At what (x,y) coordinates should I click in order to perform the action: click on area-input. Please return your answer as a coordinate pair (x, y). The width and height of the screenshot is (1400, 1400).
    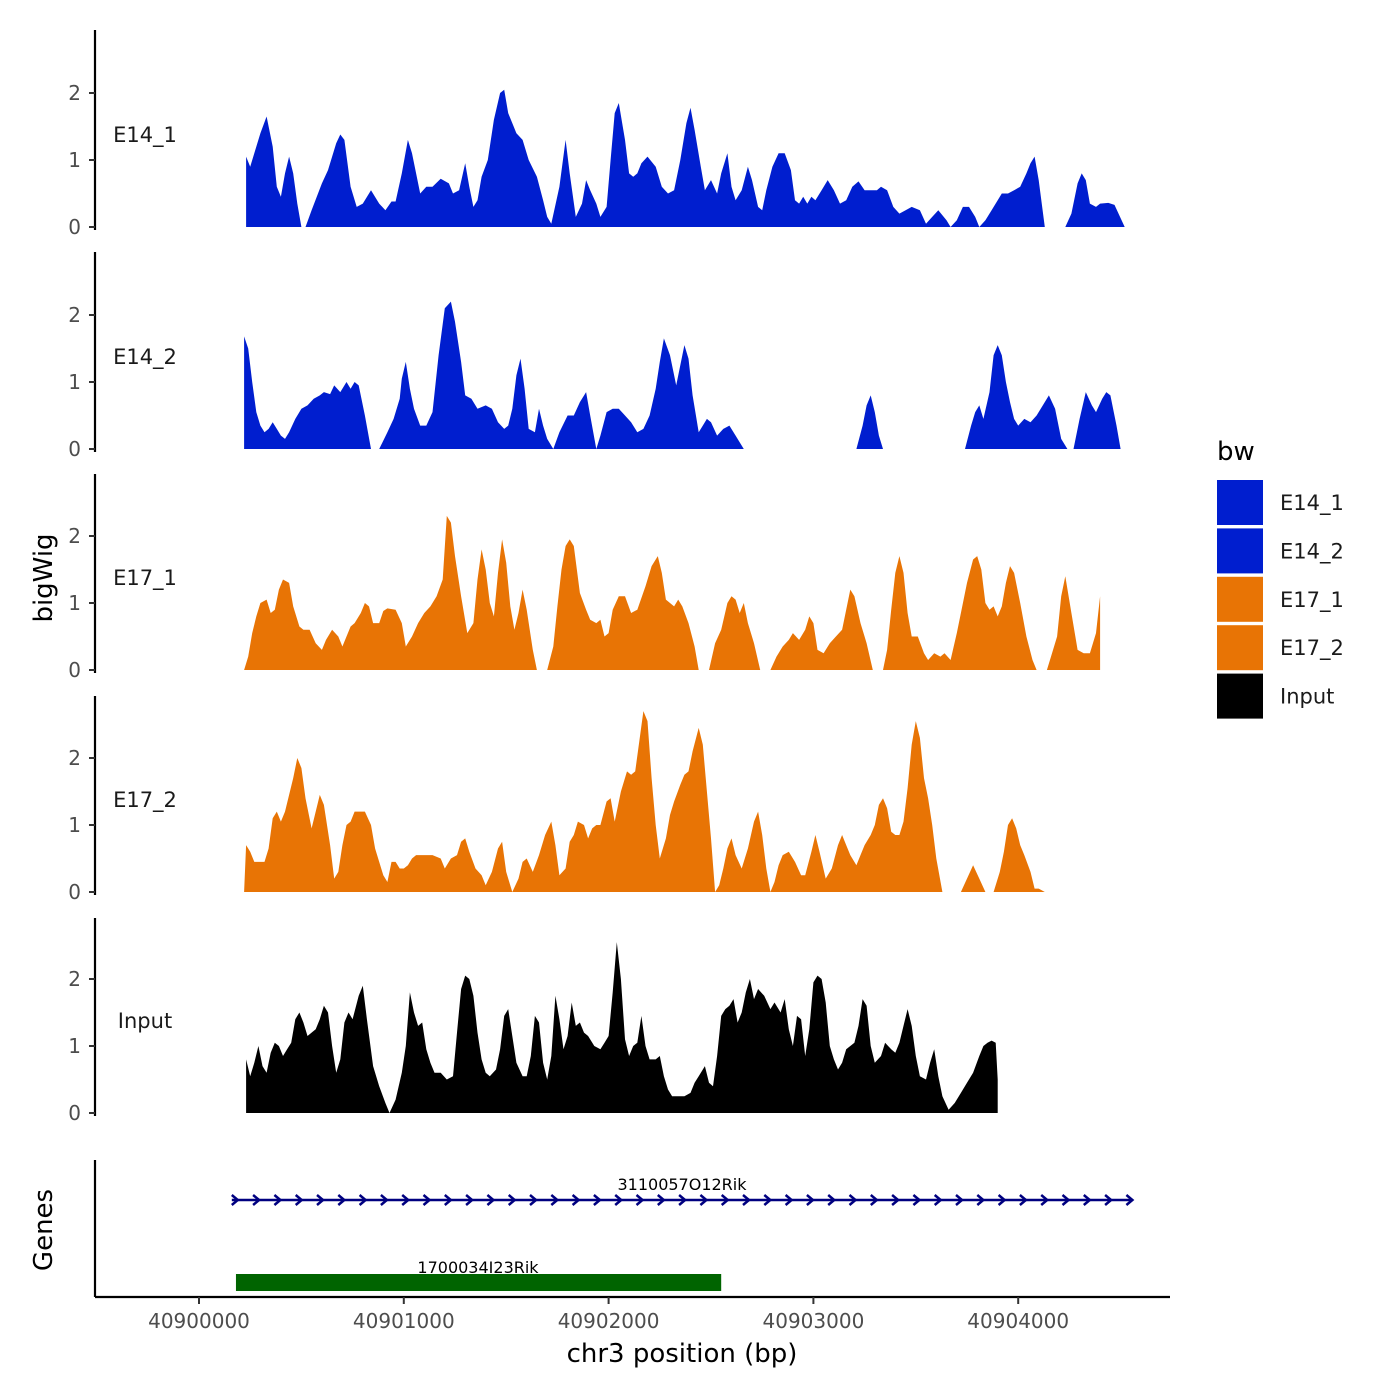
    Looking at the image, I should click on (622, 1027).